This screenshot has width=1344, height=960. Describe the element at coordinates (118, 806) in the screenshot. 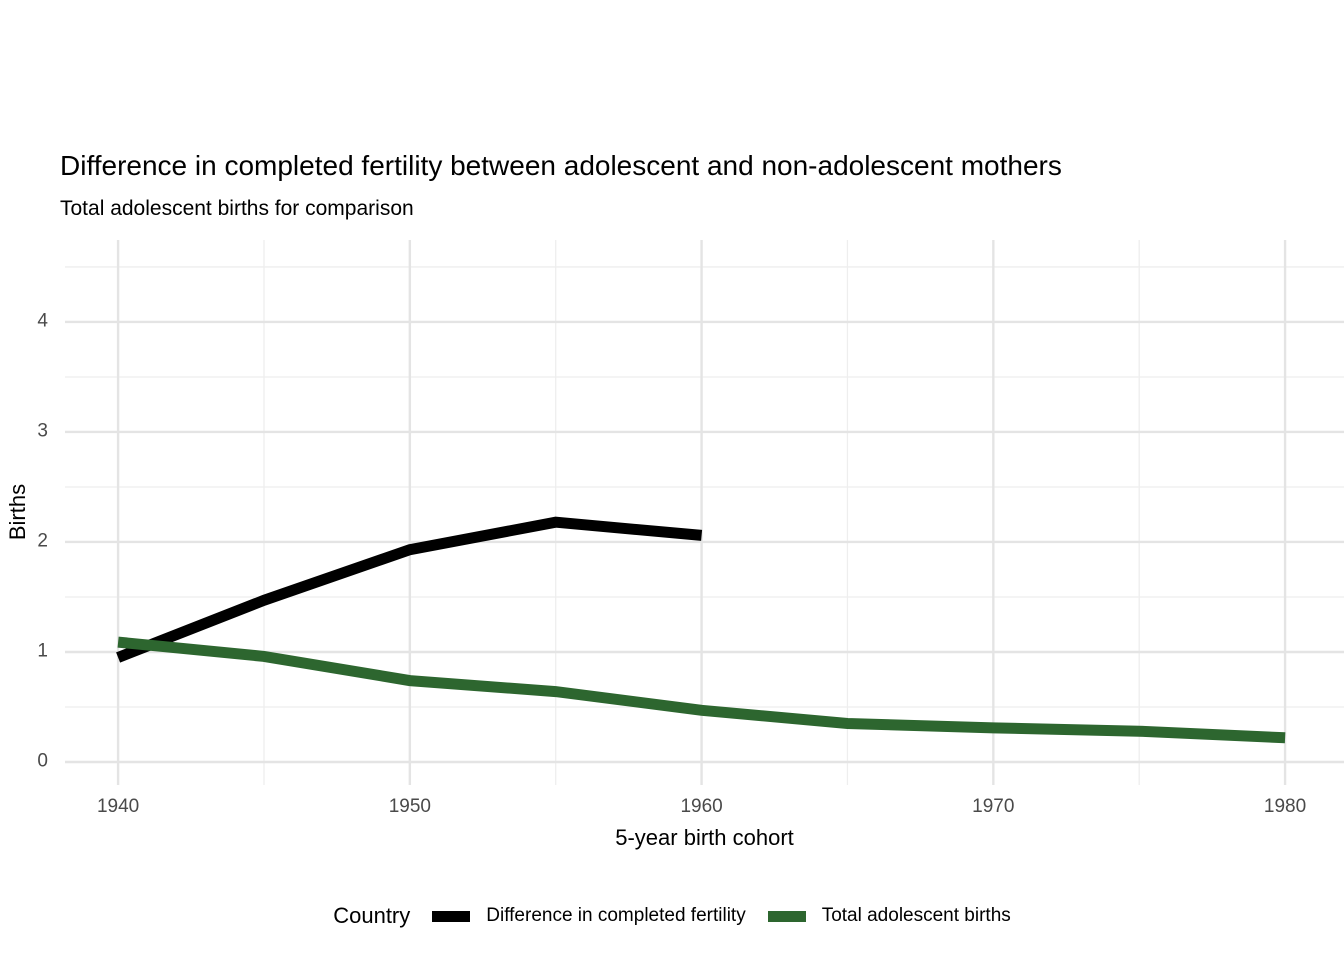

I see `x-tick-label: 1940` at that location.